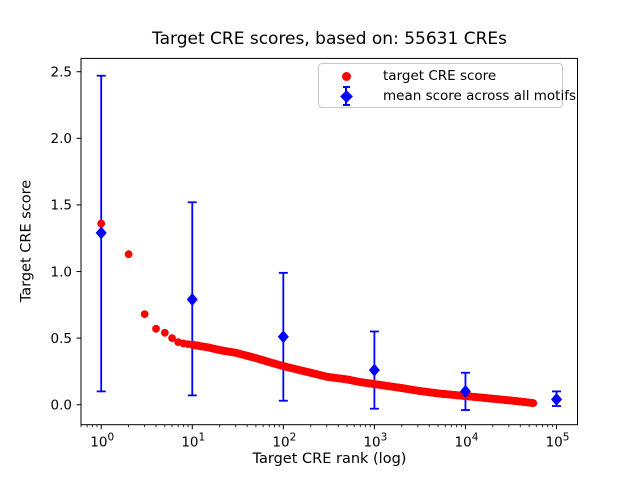 This screenshot has height=480, width=640. I want to click on legend-label-mean-score: mean score across all motifs, so click(480, 96).